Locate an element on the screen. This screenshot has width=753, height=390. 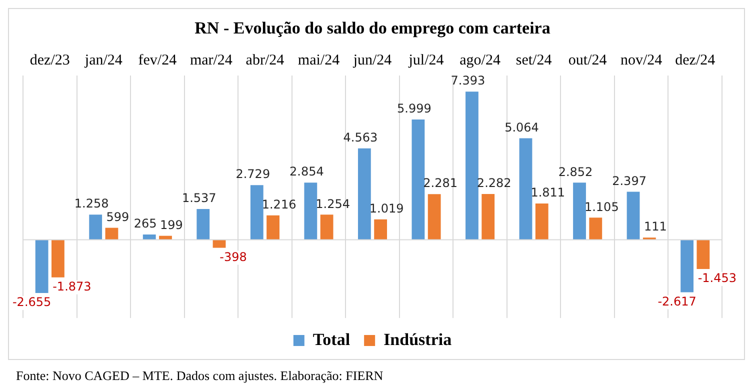
data-label: -398 is located at coordinates (233, 257).